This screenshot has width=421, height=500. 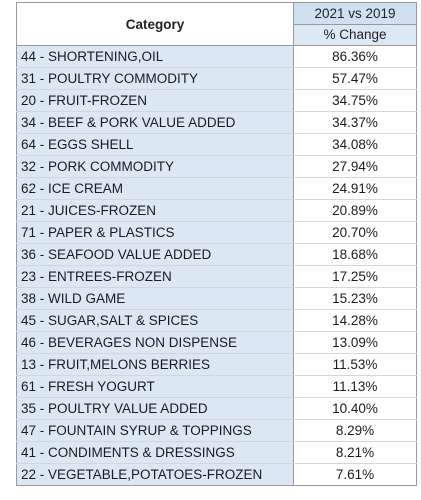 What do you see at coordinates (355, 276) in the screenshot?
I see `percent-change-cell: 17.25%` at bounding box center [355, 276].